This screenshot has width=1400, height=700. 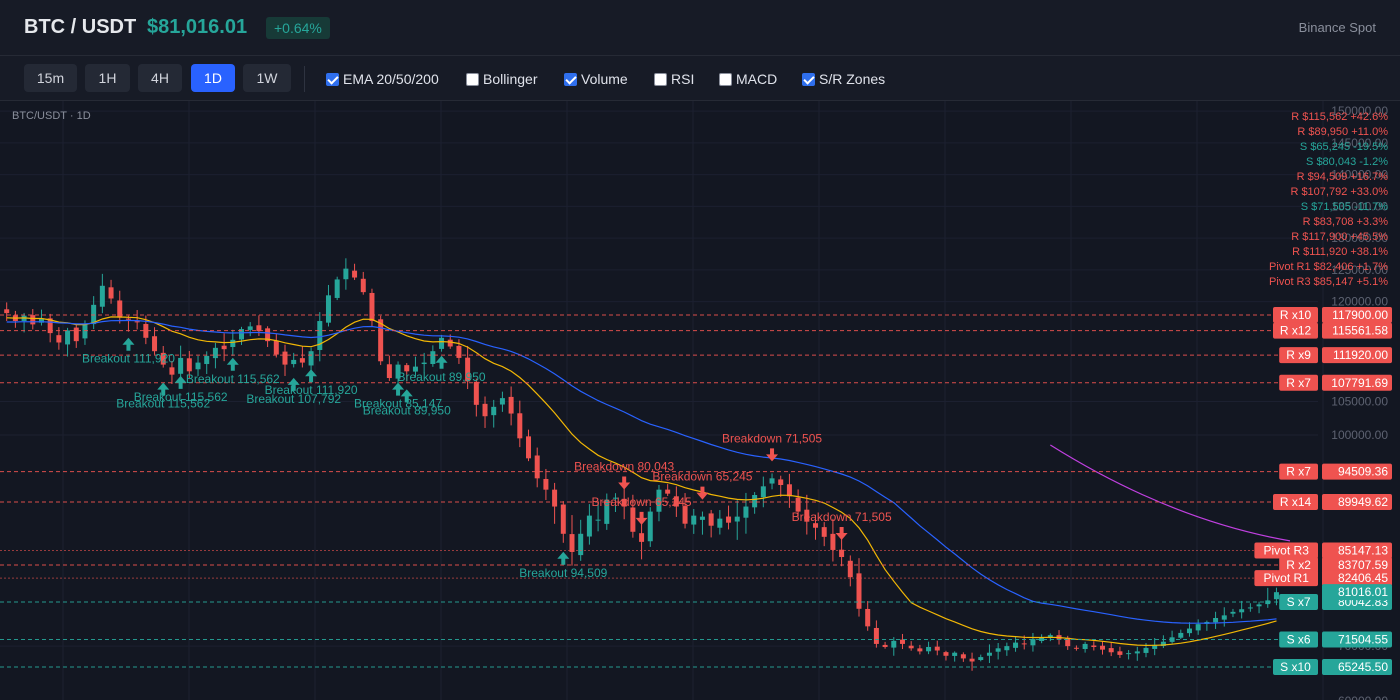 What do you see at coordinates (213, 78) in the screenshot?
I see `timeframe-1d-button: 1D` at bounding box center [213, 78].